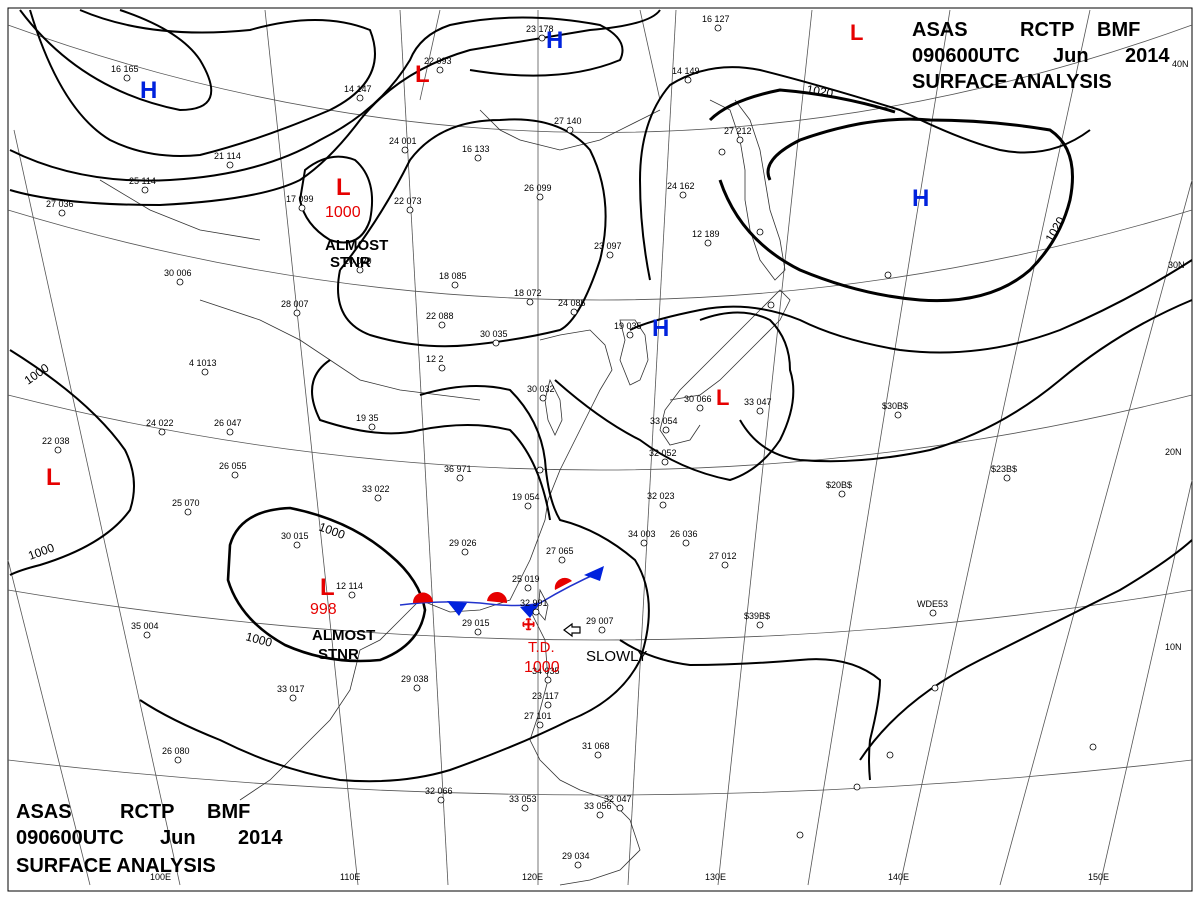 This screenshot has height=899, width=1200. I want to click on station-plot: 12 189, so click(706, 234).